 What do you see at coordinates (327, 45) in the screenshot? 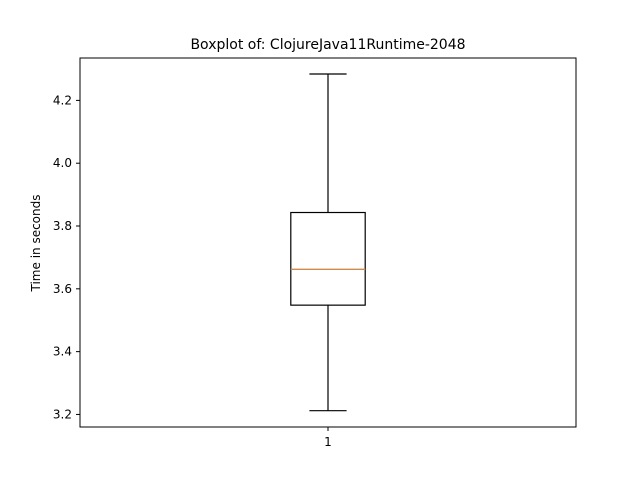
I see `chart-title: Boxplot of: ClojureJava11Runtime-2048` at bounding box center [327, 45].